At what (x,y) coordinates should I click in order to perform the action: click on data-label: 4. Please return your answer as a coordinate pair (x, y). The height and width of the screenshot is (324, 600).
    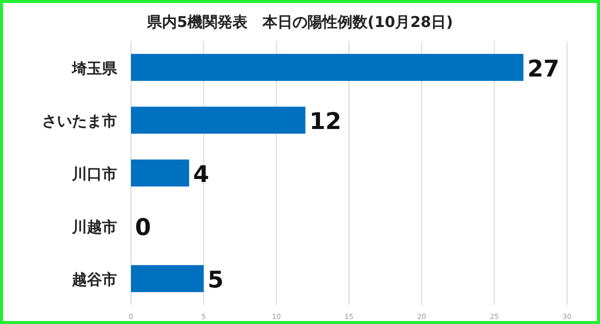
    Looking at the image, I should click on (201, 175).